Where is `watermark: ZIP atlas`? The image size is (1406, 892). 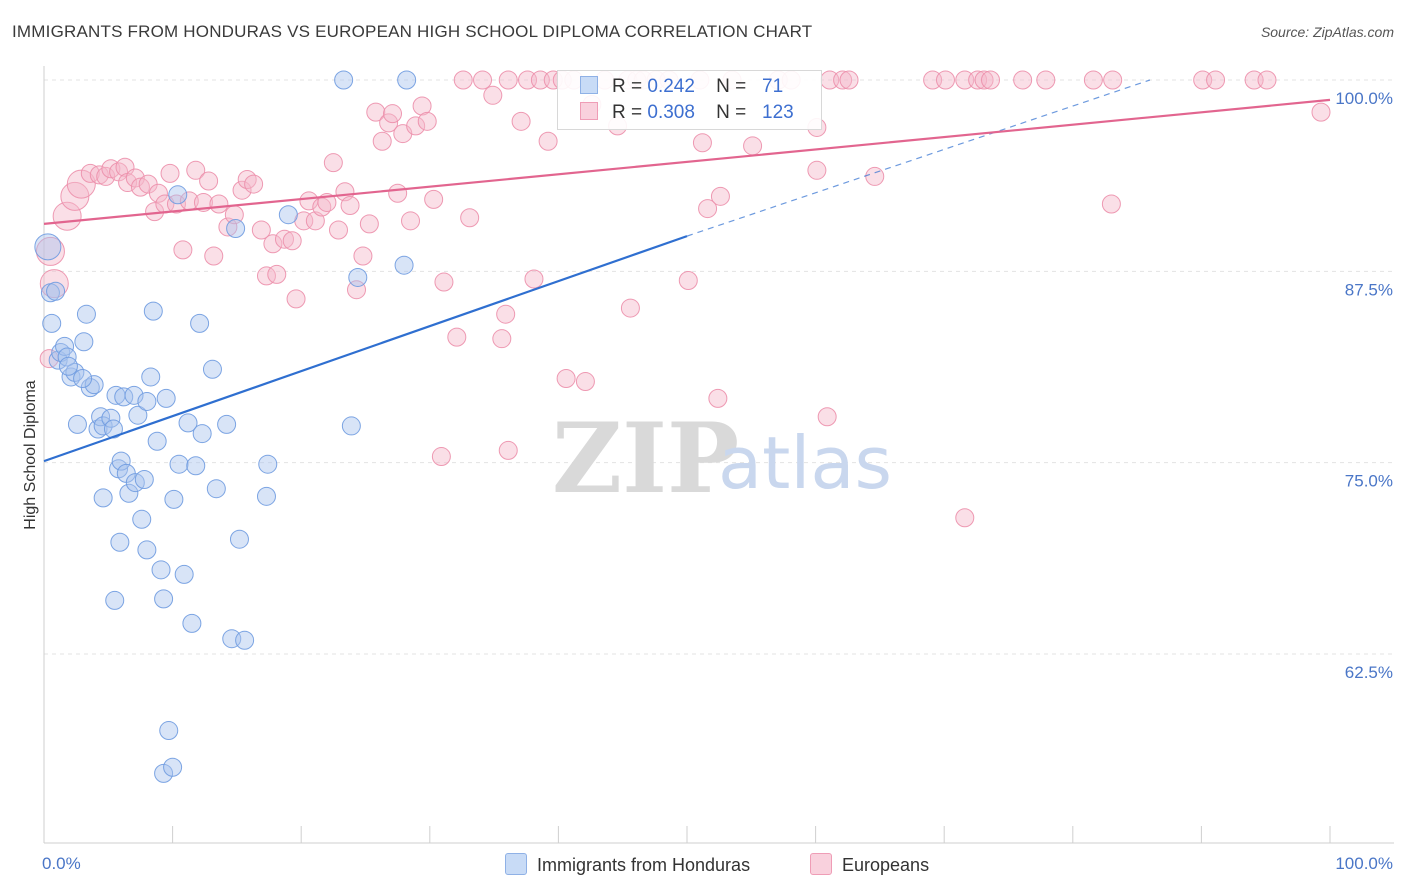
watermark: ZIP atlas is located at coordinates (722, 458).